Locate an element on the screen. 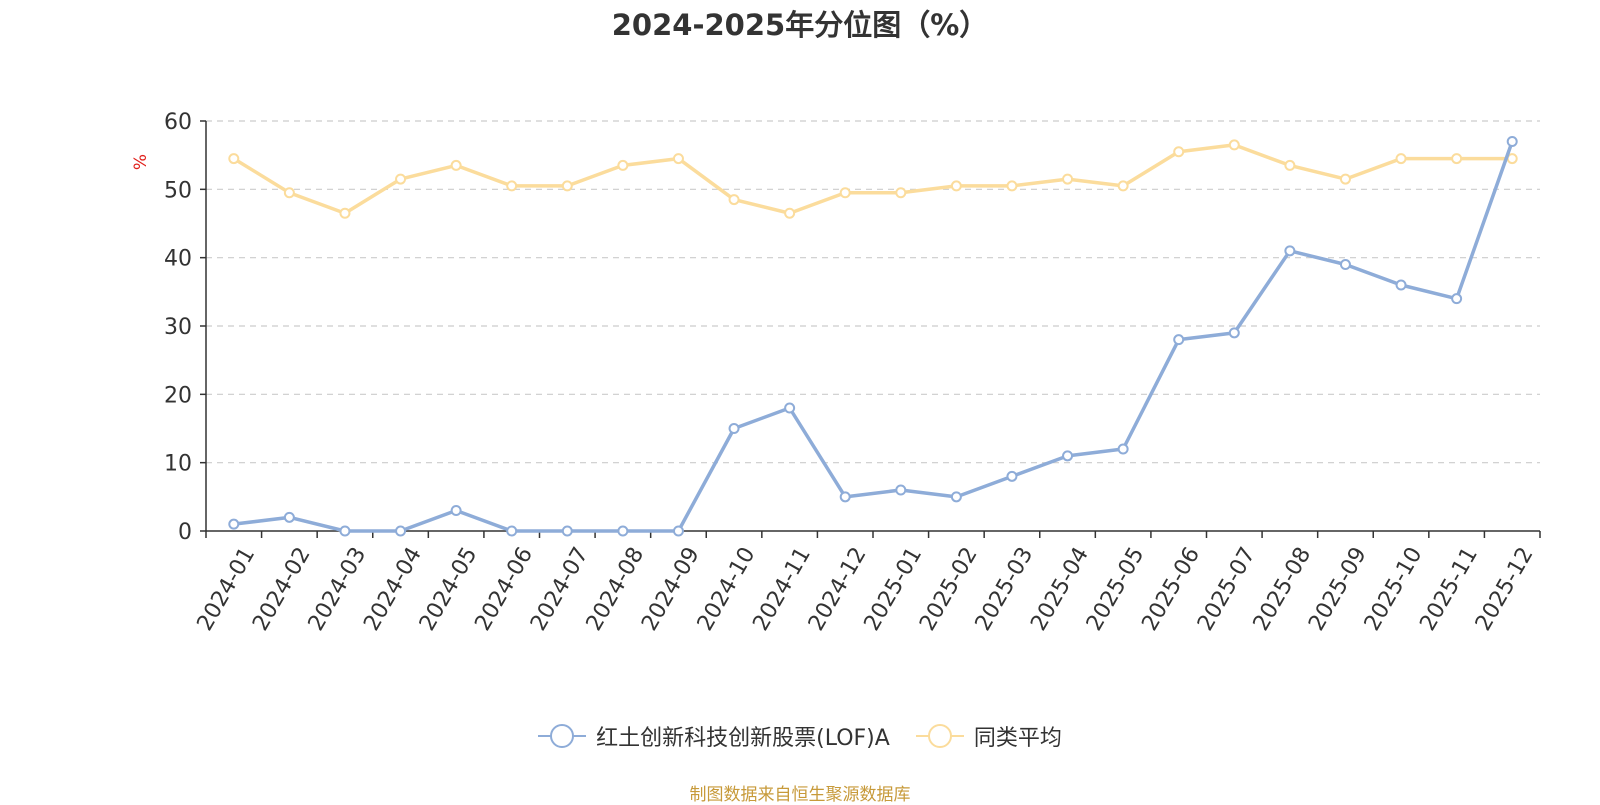  legend-label-fund: 红土创新科技创新股票(LOF)A is located at coordinates (743, 738).